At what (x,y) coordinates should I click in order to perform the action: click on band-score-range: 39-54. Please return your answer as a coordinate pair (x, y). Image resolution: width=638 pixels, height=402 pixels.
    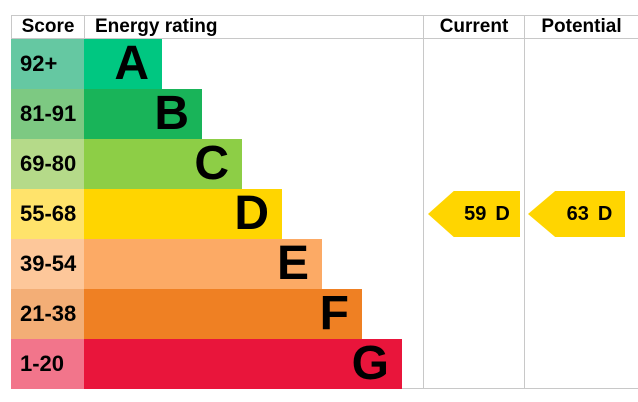
    Looking at the image, I should click on (47, 264).